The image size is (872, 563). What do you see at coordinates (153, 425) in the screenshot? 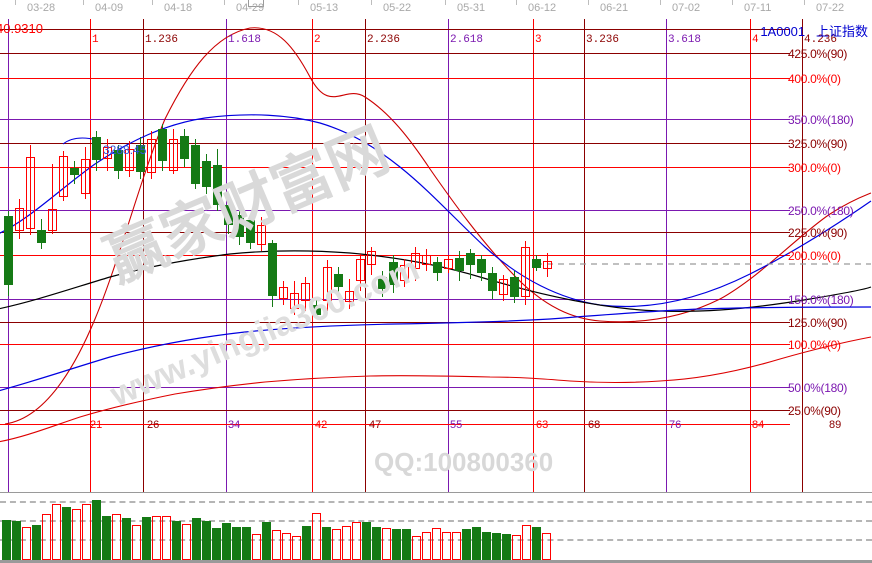
I see `bar-count-label: 26` at bounding box center [153, 425].